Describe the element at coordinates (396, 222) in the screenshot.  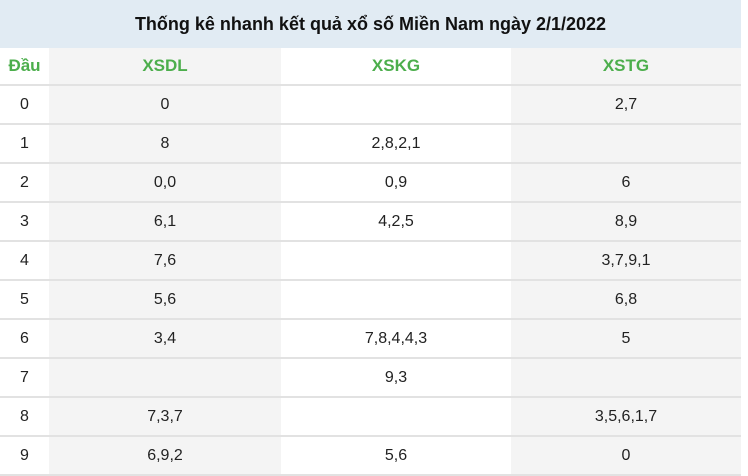
I see `cell-xskg: 4,2,5` at that location.